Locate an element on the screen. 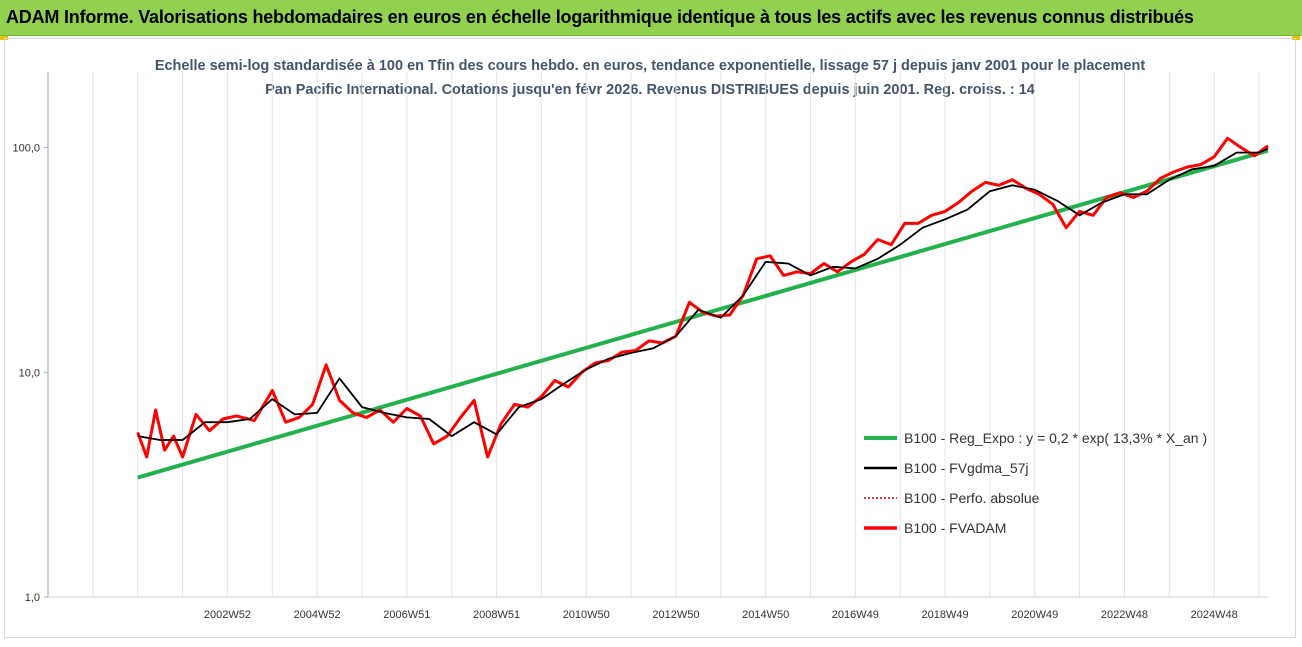 This screenshot has width=1302, height=647. x-tick-label: 2002W52 is located at coordinates (227, 615).